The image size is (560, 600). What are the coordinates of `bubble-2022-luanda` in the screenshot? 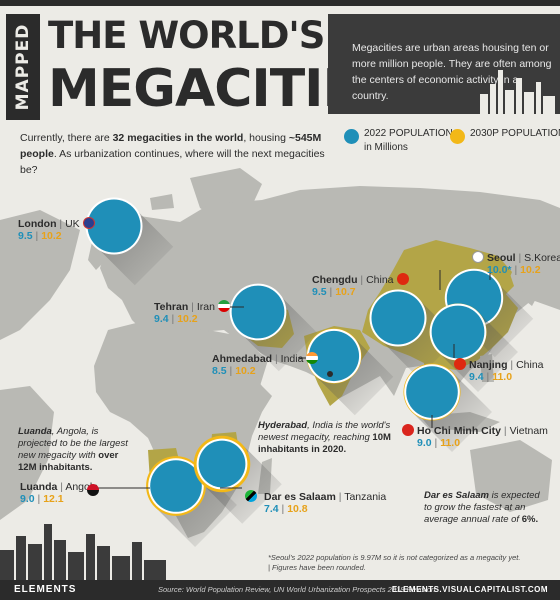 It's located at (176, 486).